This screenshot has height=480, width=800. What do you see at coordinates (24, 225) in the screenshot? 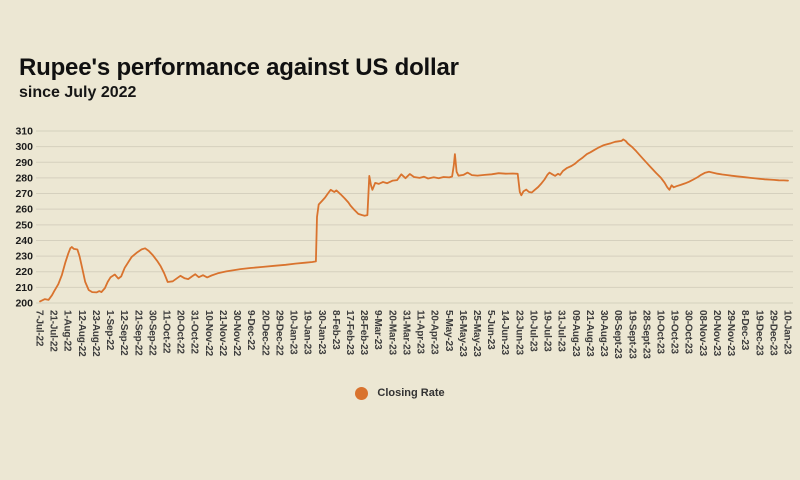
I see `y-axis-tick-label: 250` at bounding box center [24, 225].